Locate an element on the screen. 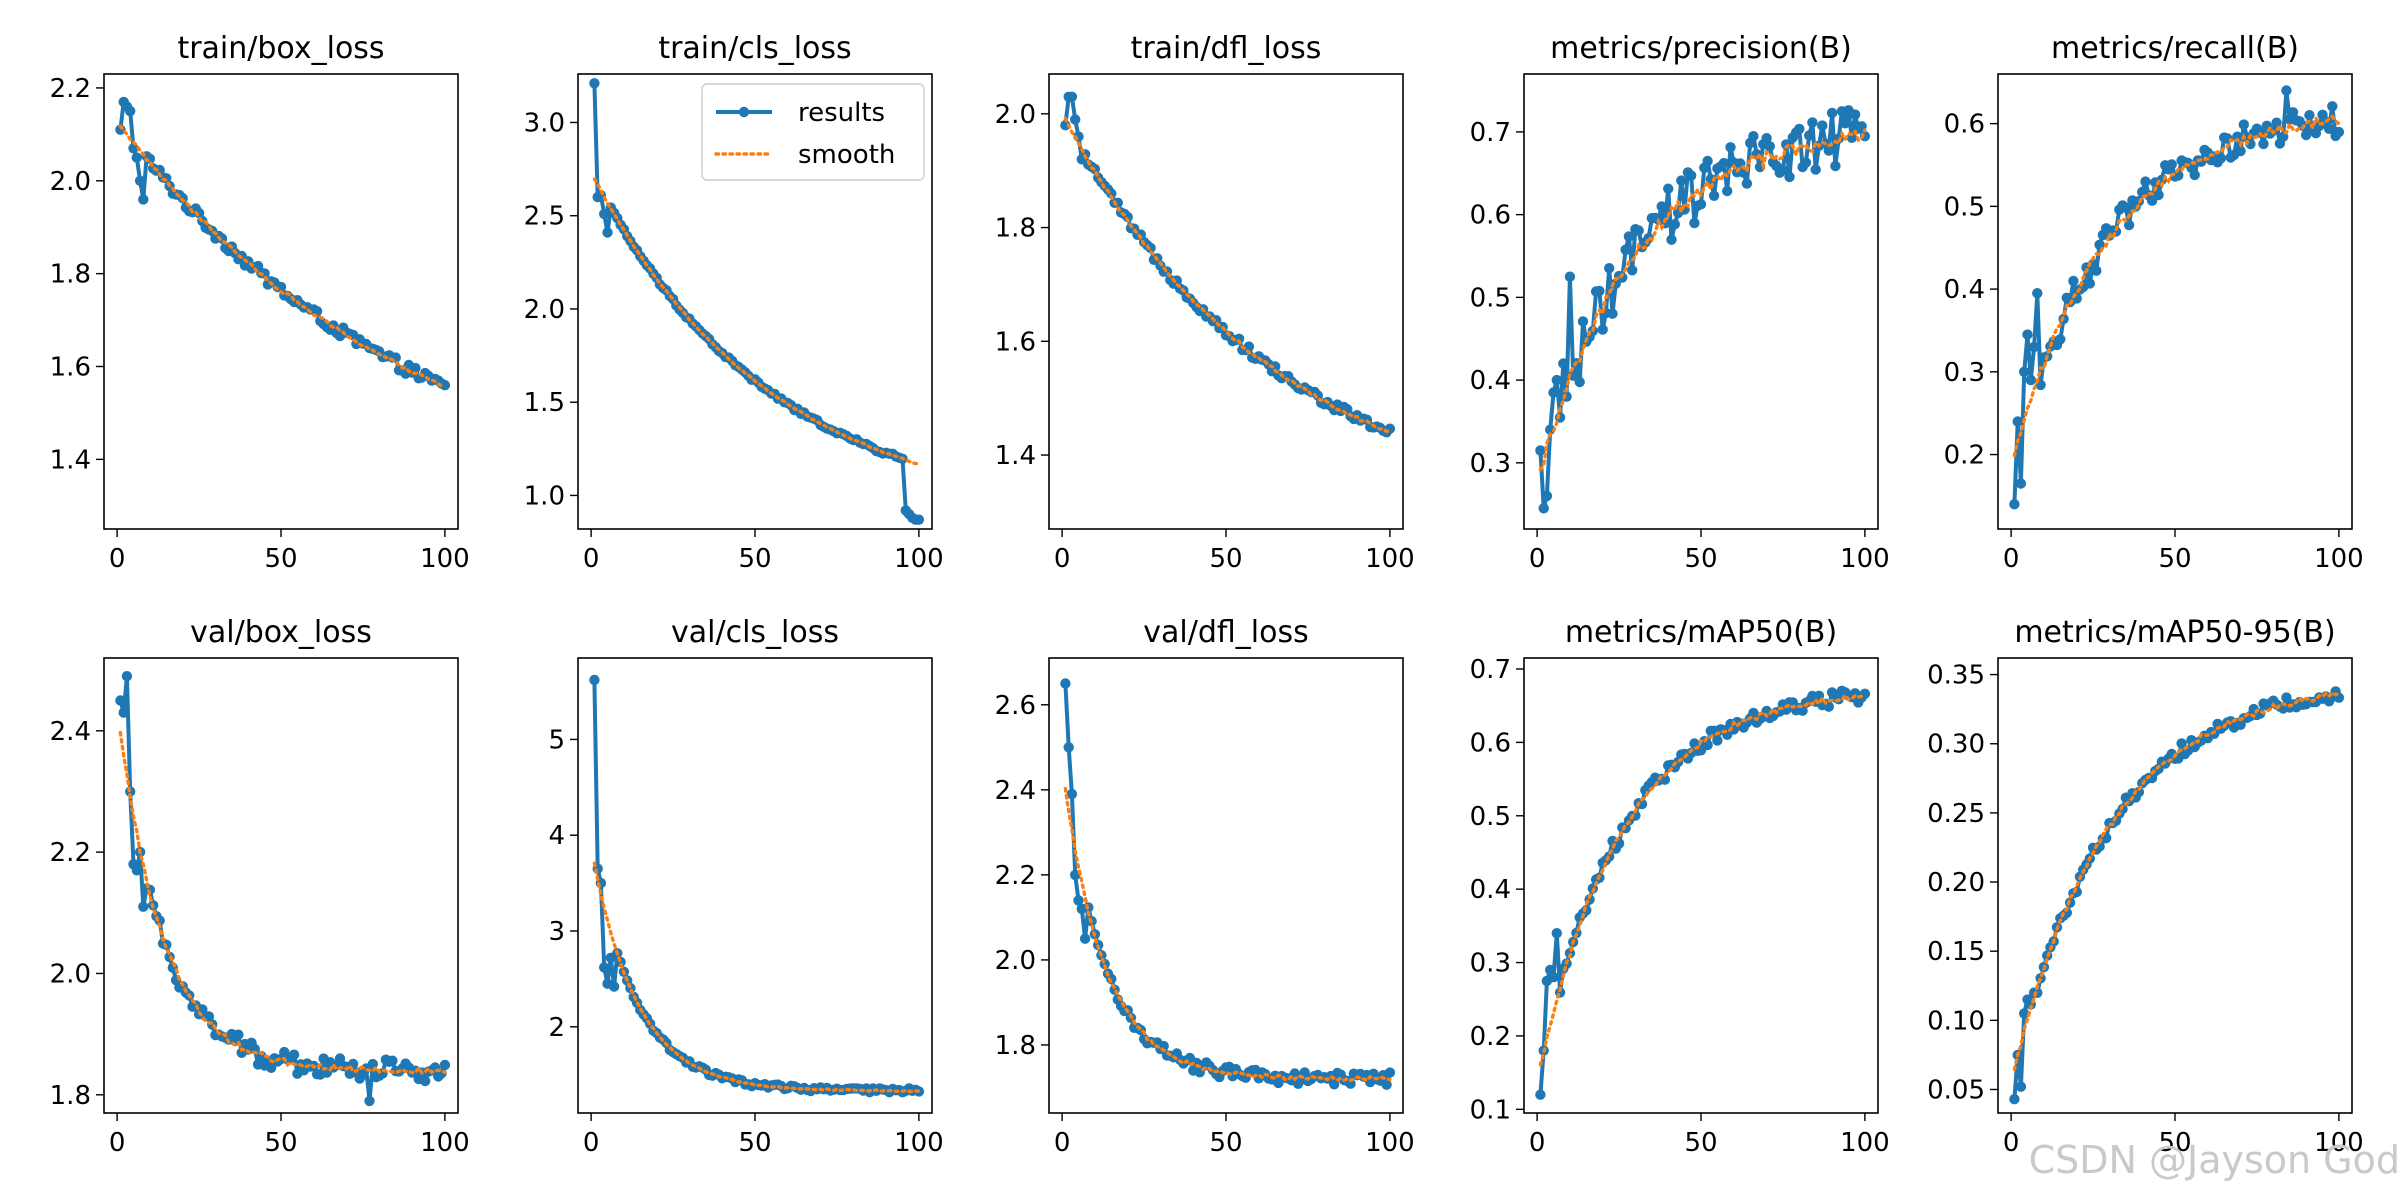 This screenshot has height=1200, width=2400. y-tick-label: 2.2 is located at coordinates (1015, 876).